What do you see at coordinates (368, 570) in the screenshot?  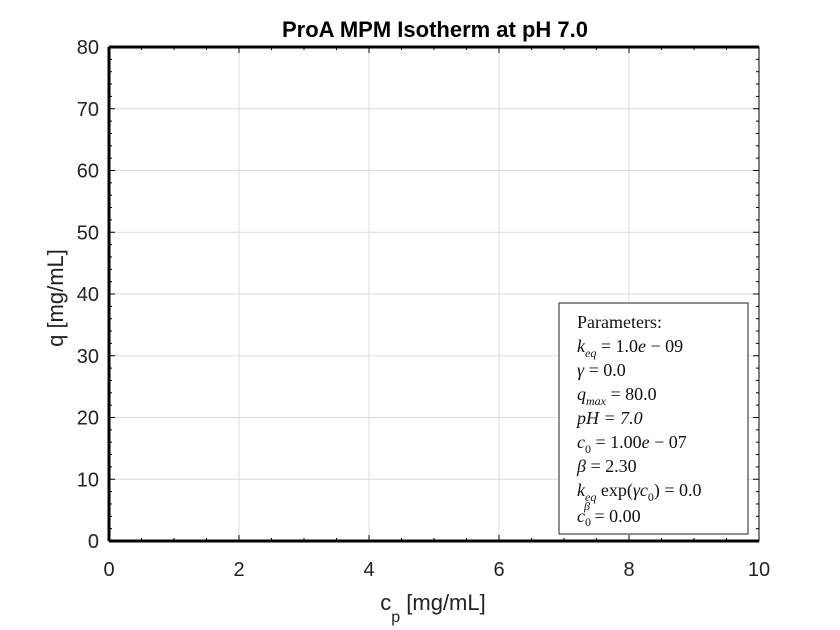 I see `x-tick-label-2: 4` at bounding box center [368, 570].